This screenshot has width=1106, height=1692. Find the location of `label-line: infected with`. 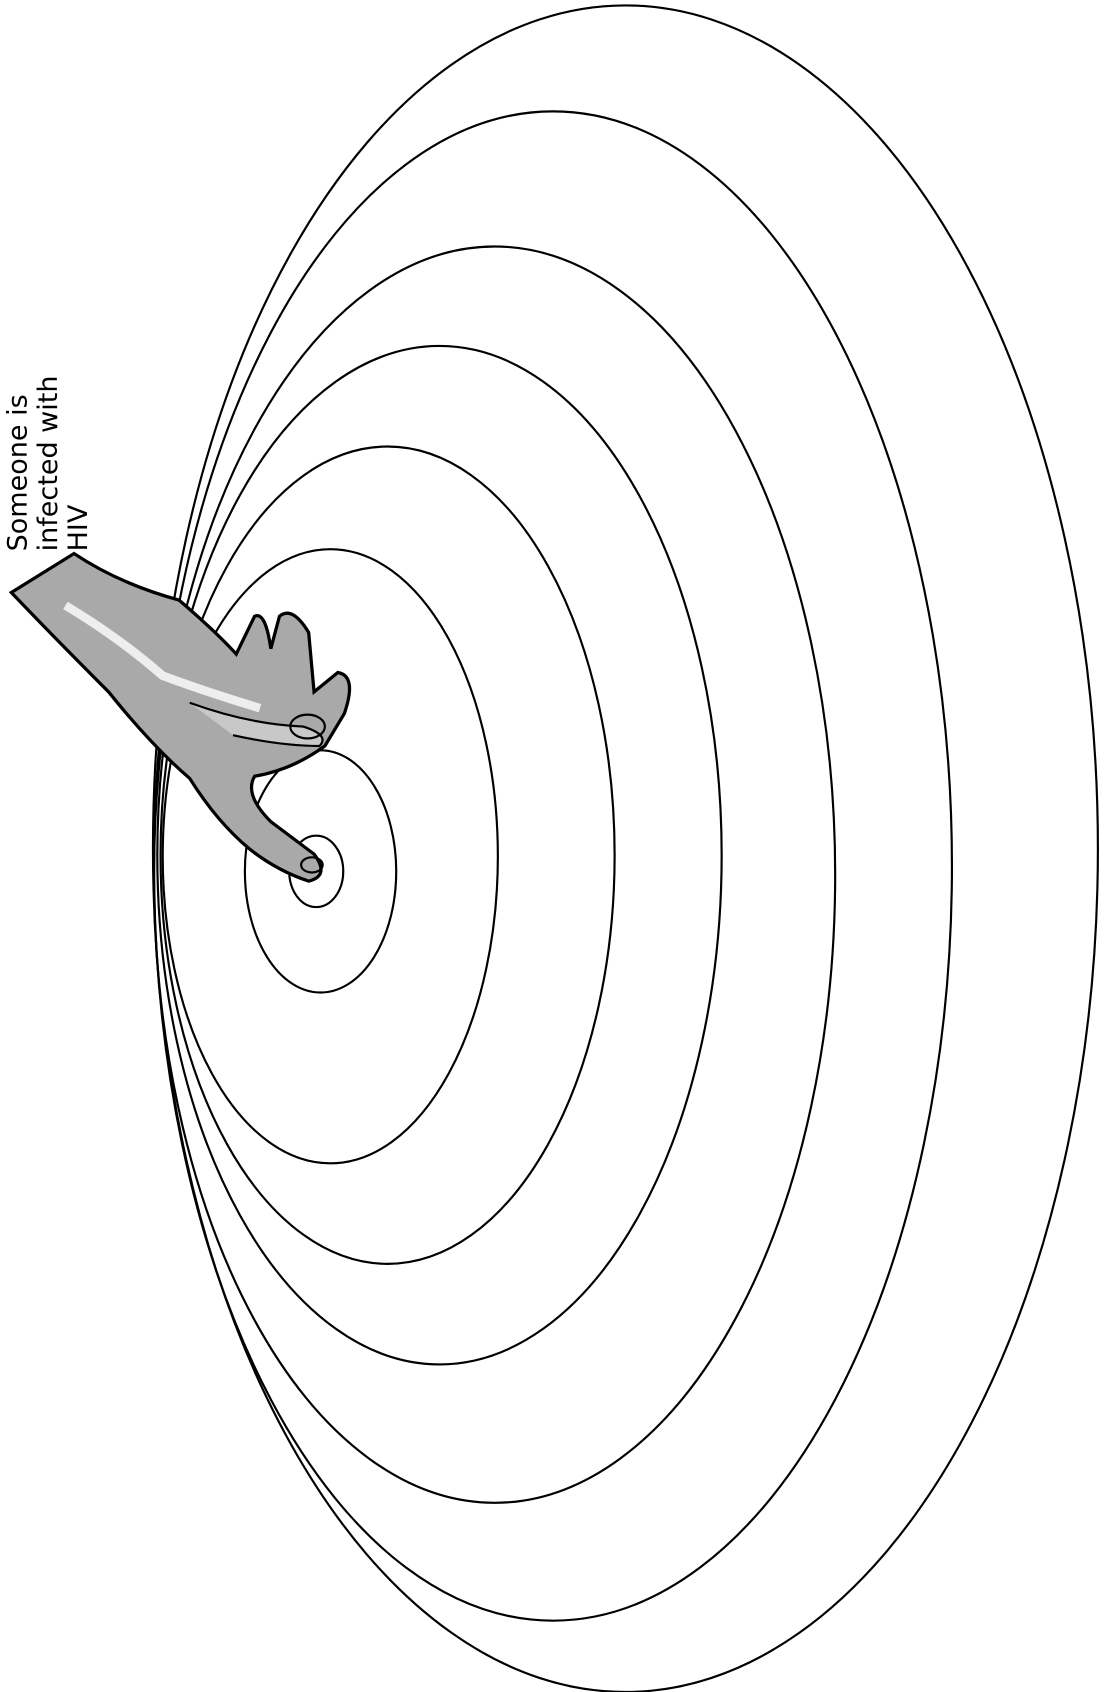

label-line: infected with is located at coordinates (48, 463).